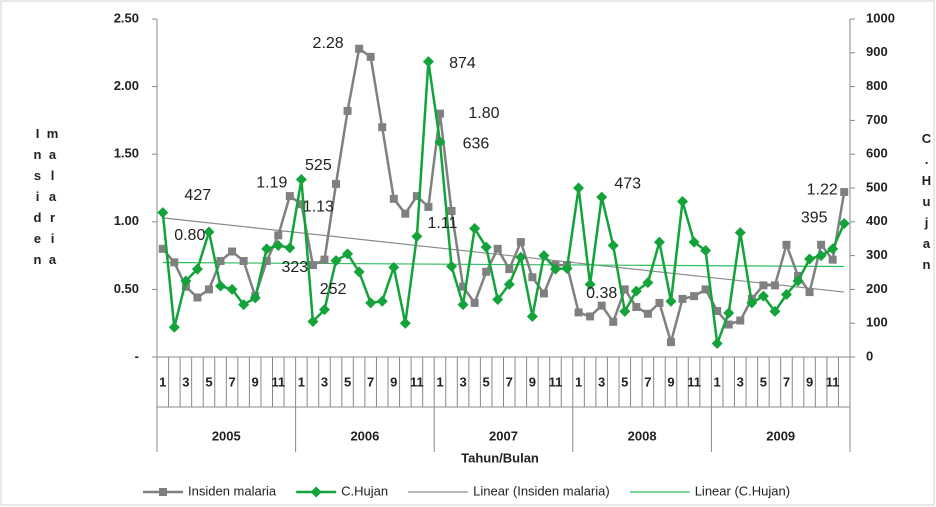 The height and width of the screenshot is (507, 936). What do you see at coordinates (503, 264) in the screenshot?
I see `trendline` at bounding box center [503, 264].